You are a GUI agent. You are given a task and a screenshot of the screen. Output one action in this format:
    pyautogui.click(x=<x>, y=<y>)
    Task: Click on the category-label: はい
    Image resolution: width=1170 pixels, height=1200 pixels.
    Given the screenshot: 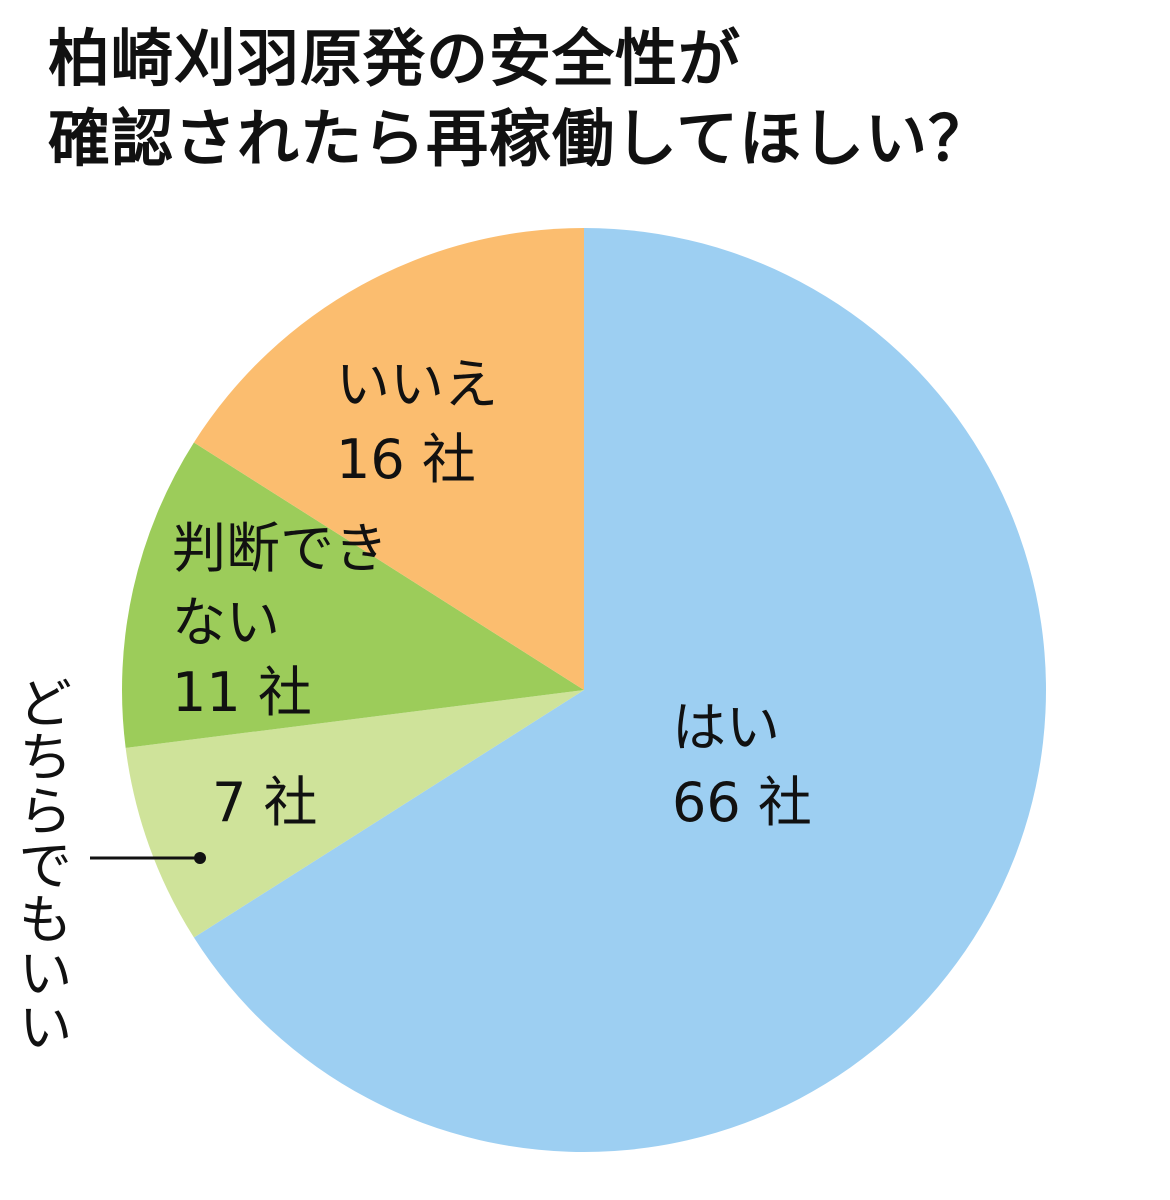 What is the action you would take?
    pyautogui.click(x=726, y=727)
    